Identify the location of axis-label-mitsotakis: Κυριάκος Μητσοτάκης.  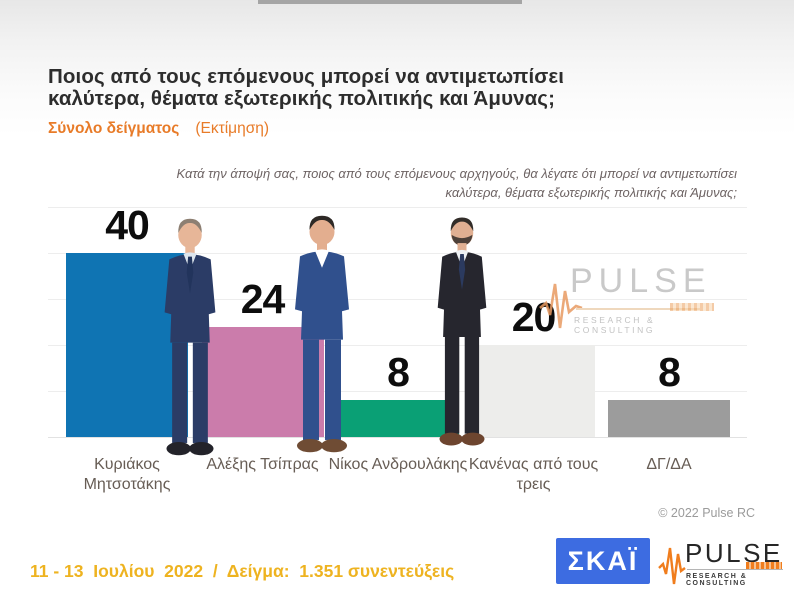
(127, 474).